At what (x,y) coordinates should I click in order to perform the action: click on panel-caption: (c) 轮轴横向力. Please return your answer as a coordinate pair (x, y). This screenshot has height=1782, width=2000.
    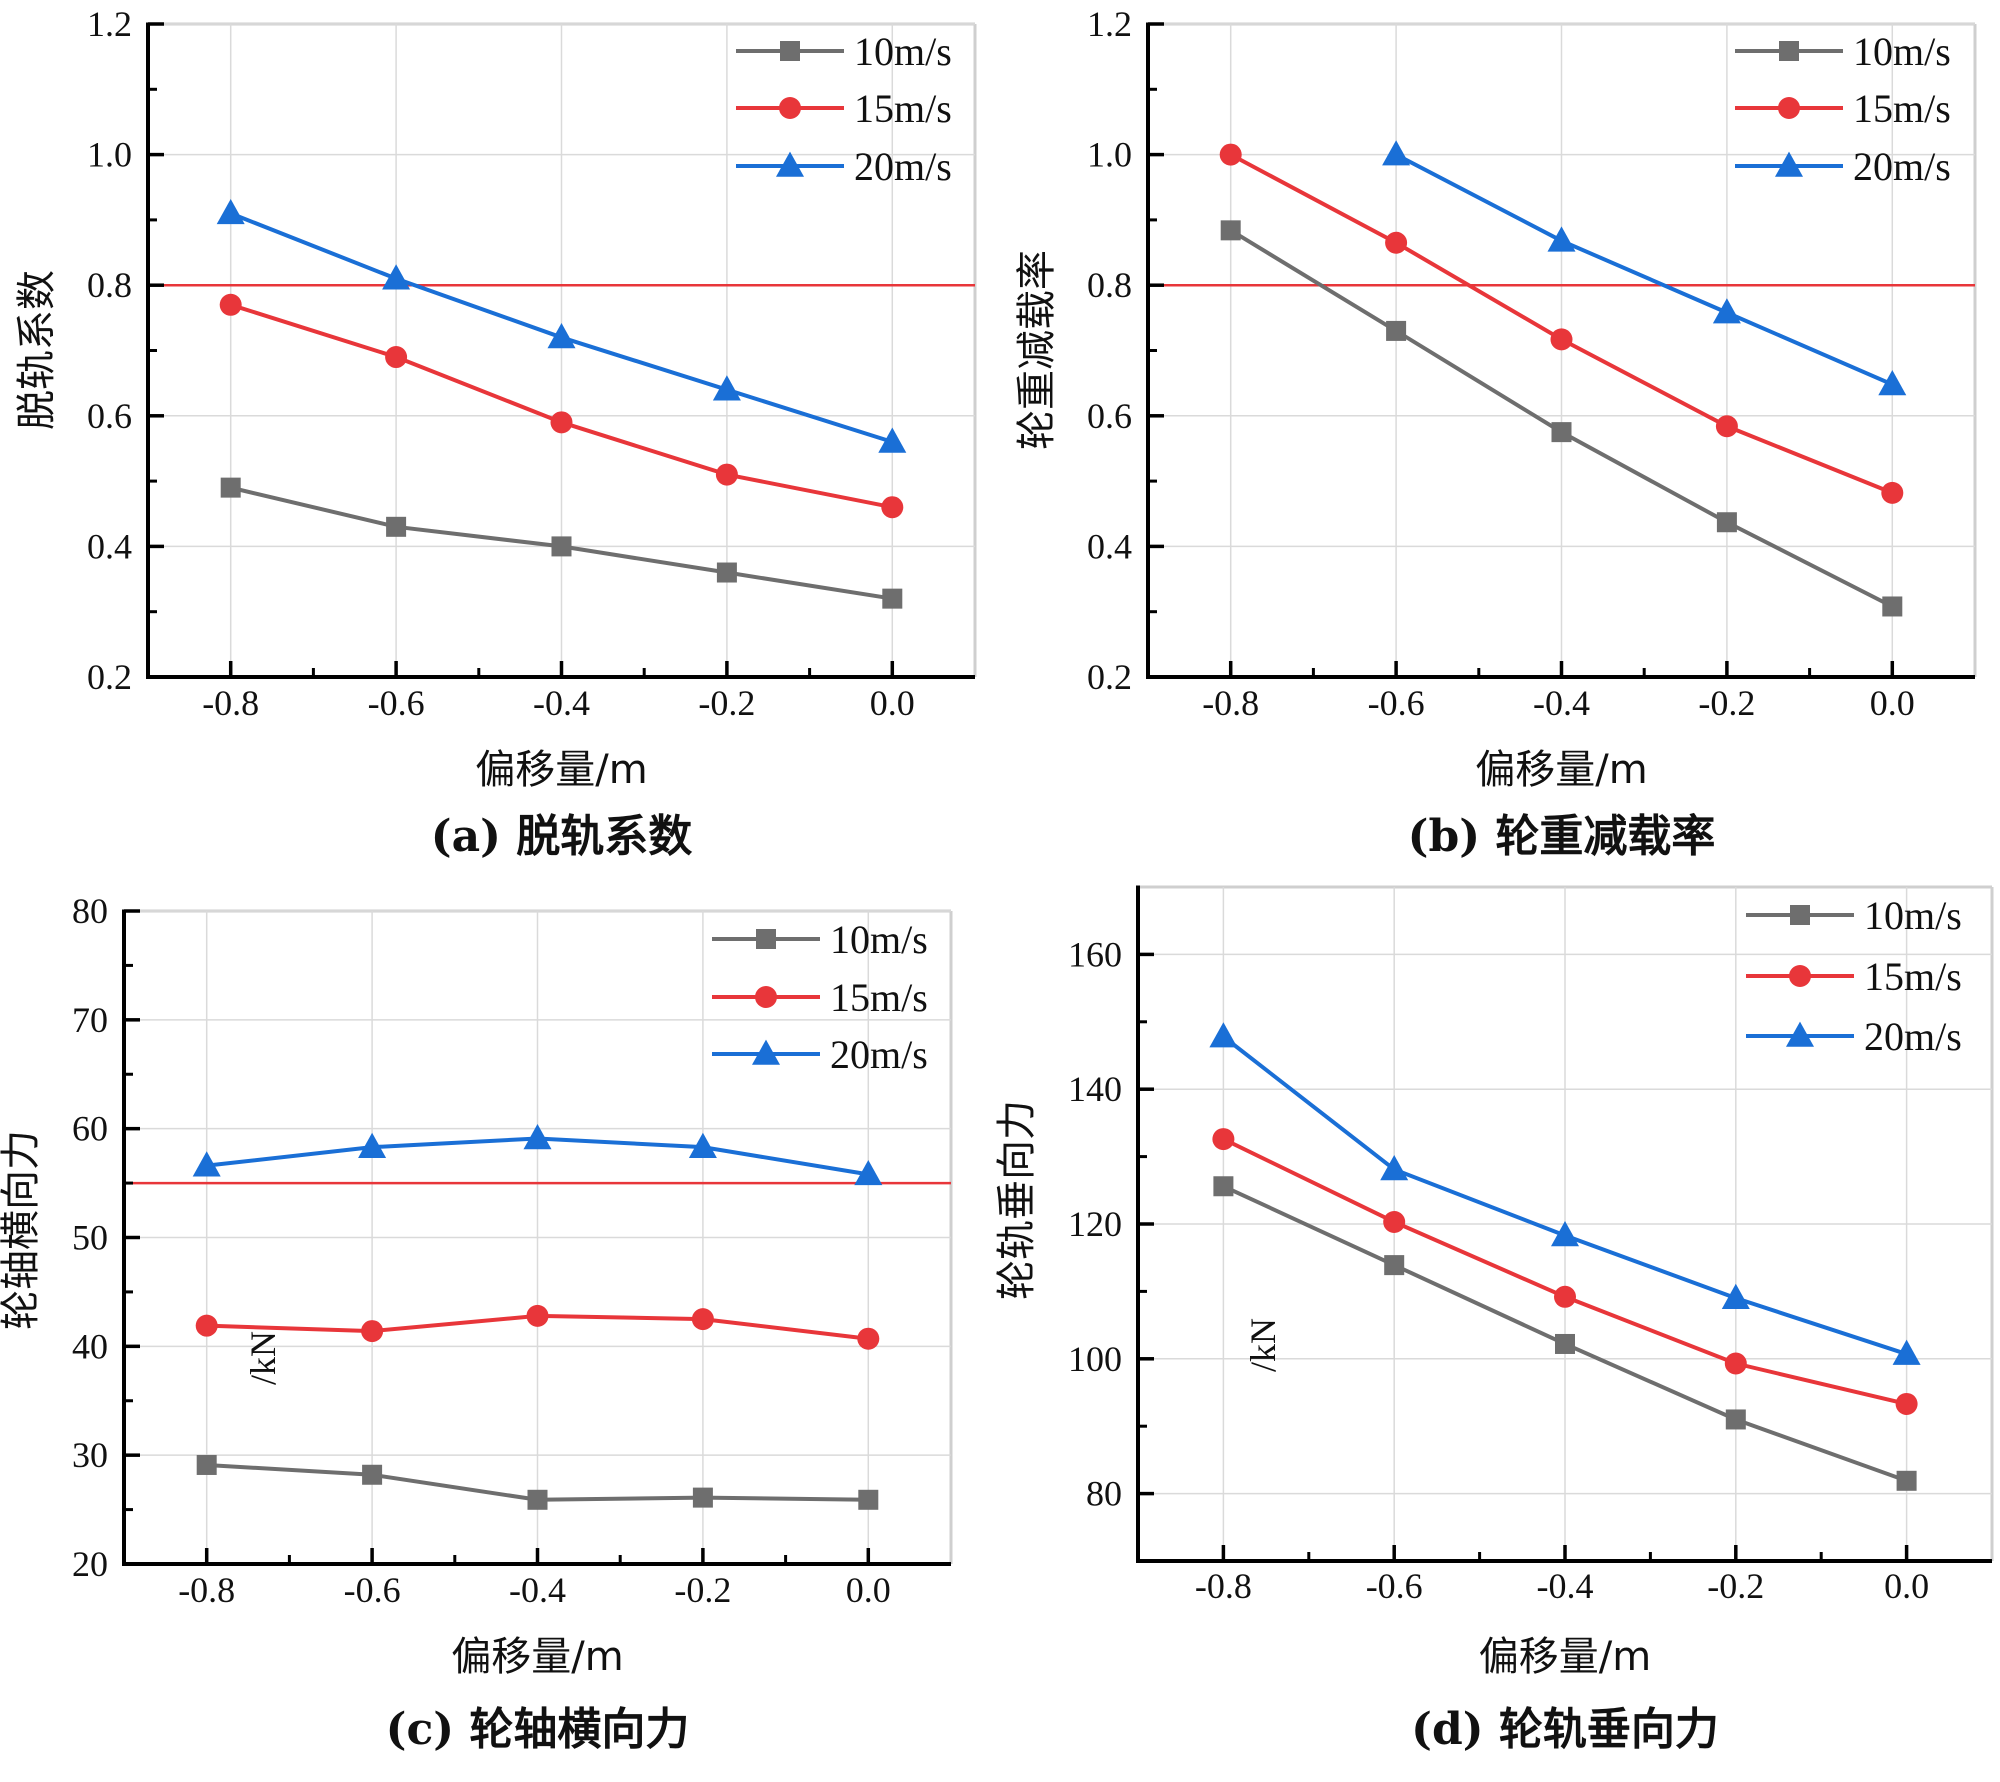
    Looking at the image, I should click on (538, 1729).